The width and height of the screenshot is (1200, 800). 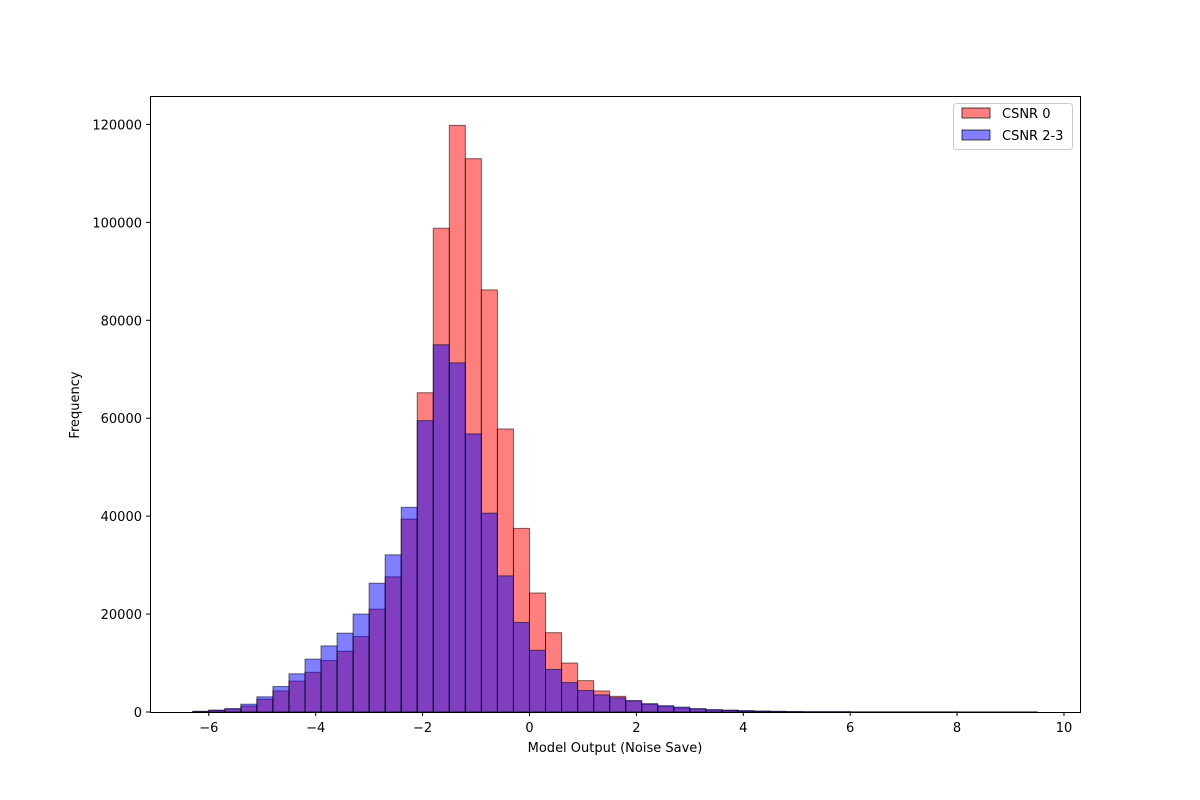 What do you see at coordinates (850, 728) in the screenshot?
I see `x-tick-label: 6` at bounding box center [850, 728].